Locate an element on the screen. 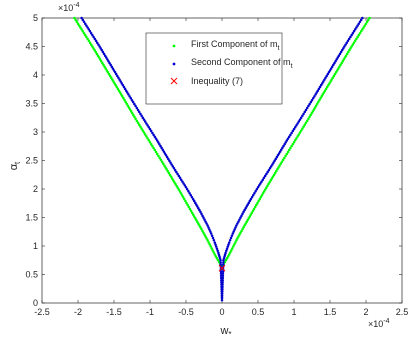  legend-label-inequality: Inequality (7) is located at coordinates (217, 81).